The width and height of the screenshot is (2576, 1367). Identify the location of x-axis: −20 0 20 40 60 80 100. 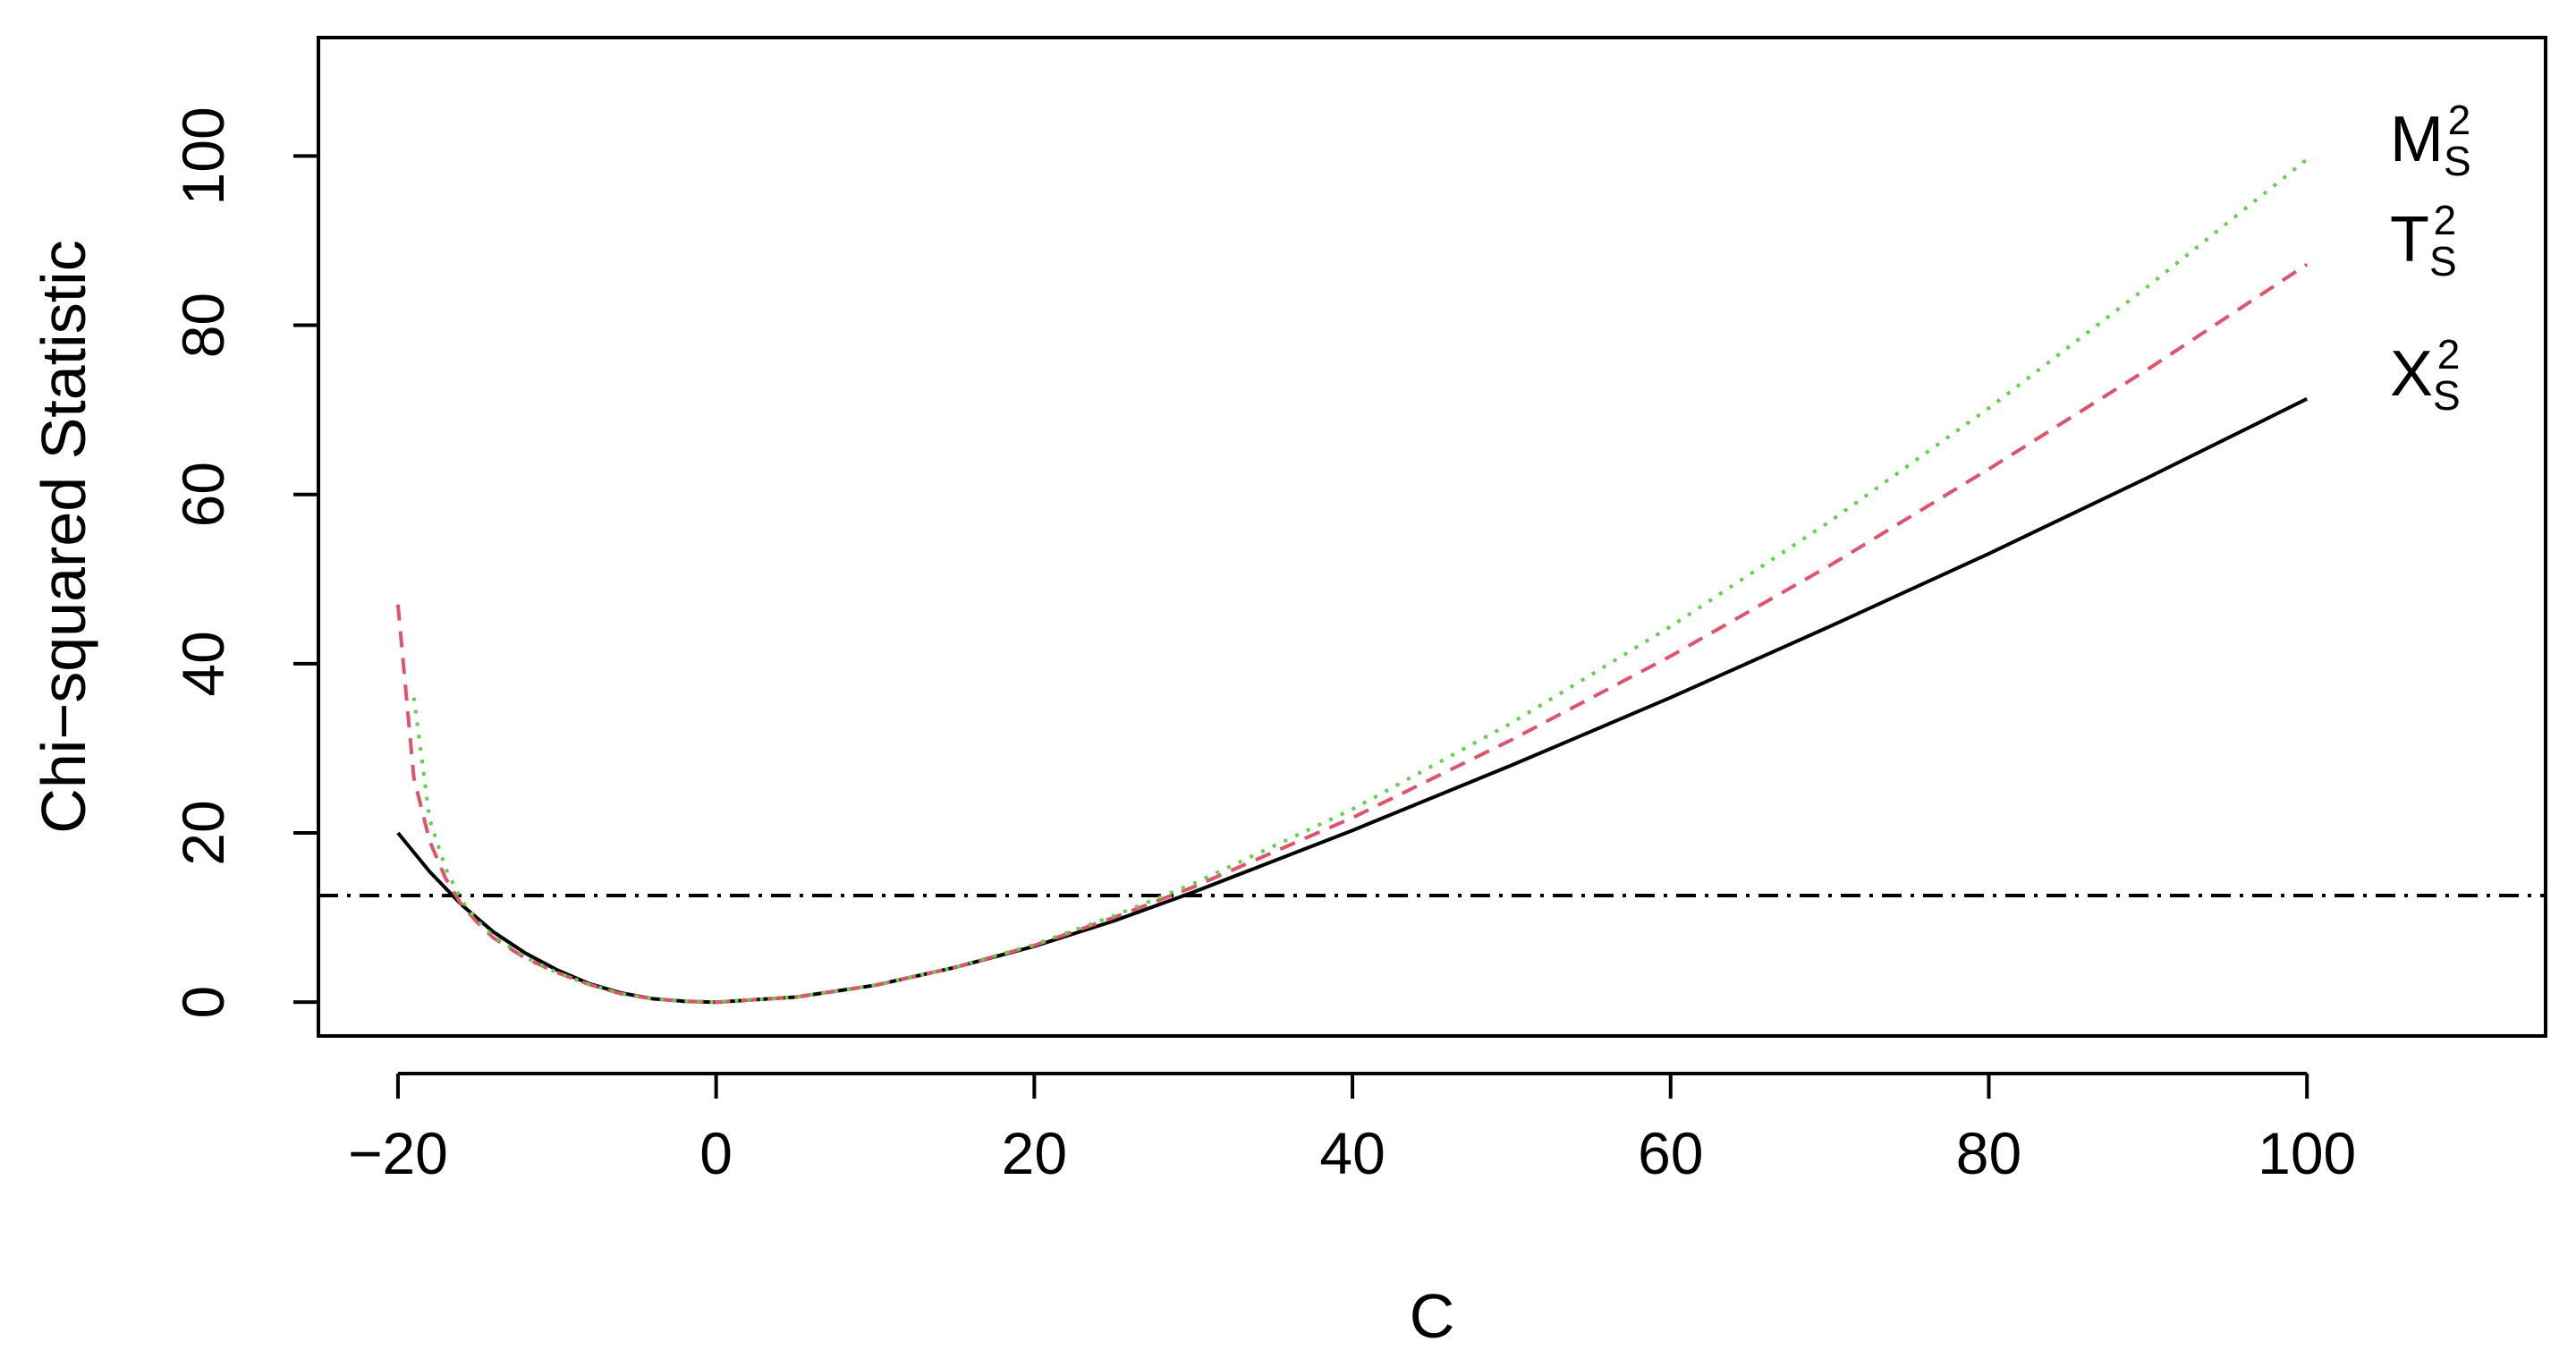
(1352, 1129).